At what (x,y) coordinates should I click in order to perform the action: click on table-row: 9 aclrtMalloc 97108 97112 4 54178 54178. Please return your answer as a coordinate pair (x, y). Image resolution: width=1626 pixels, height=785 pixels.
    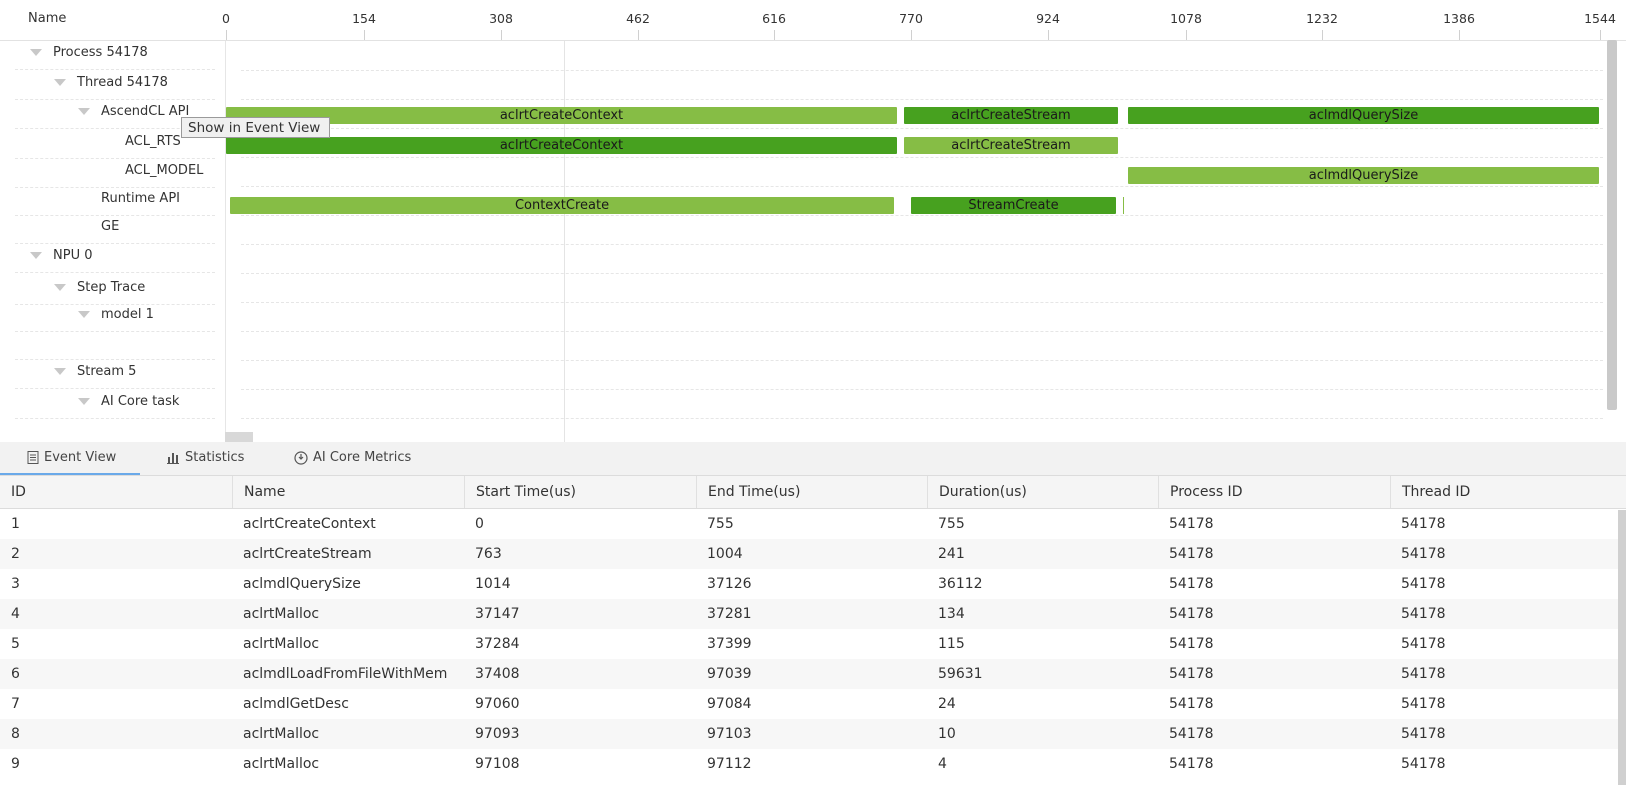
    Looking at the image, I should click on (728, 764).